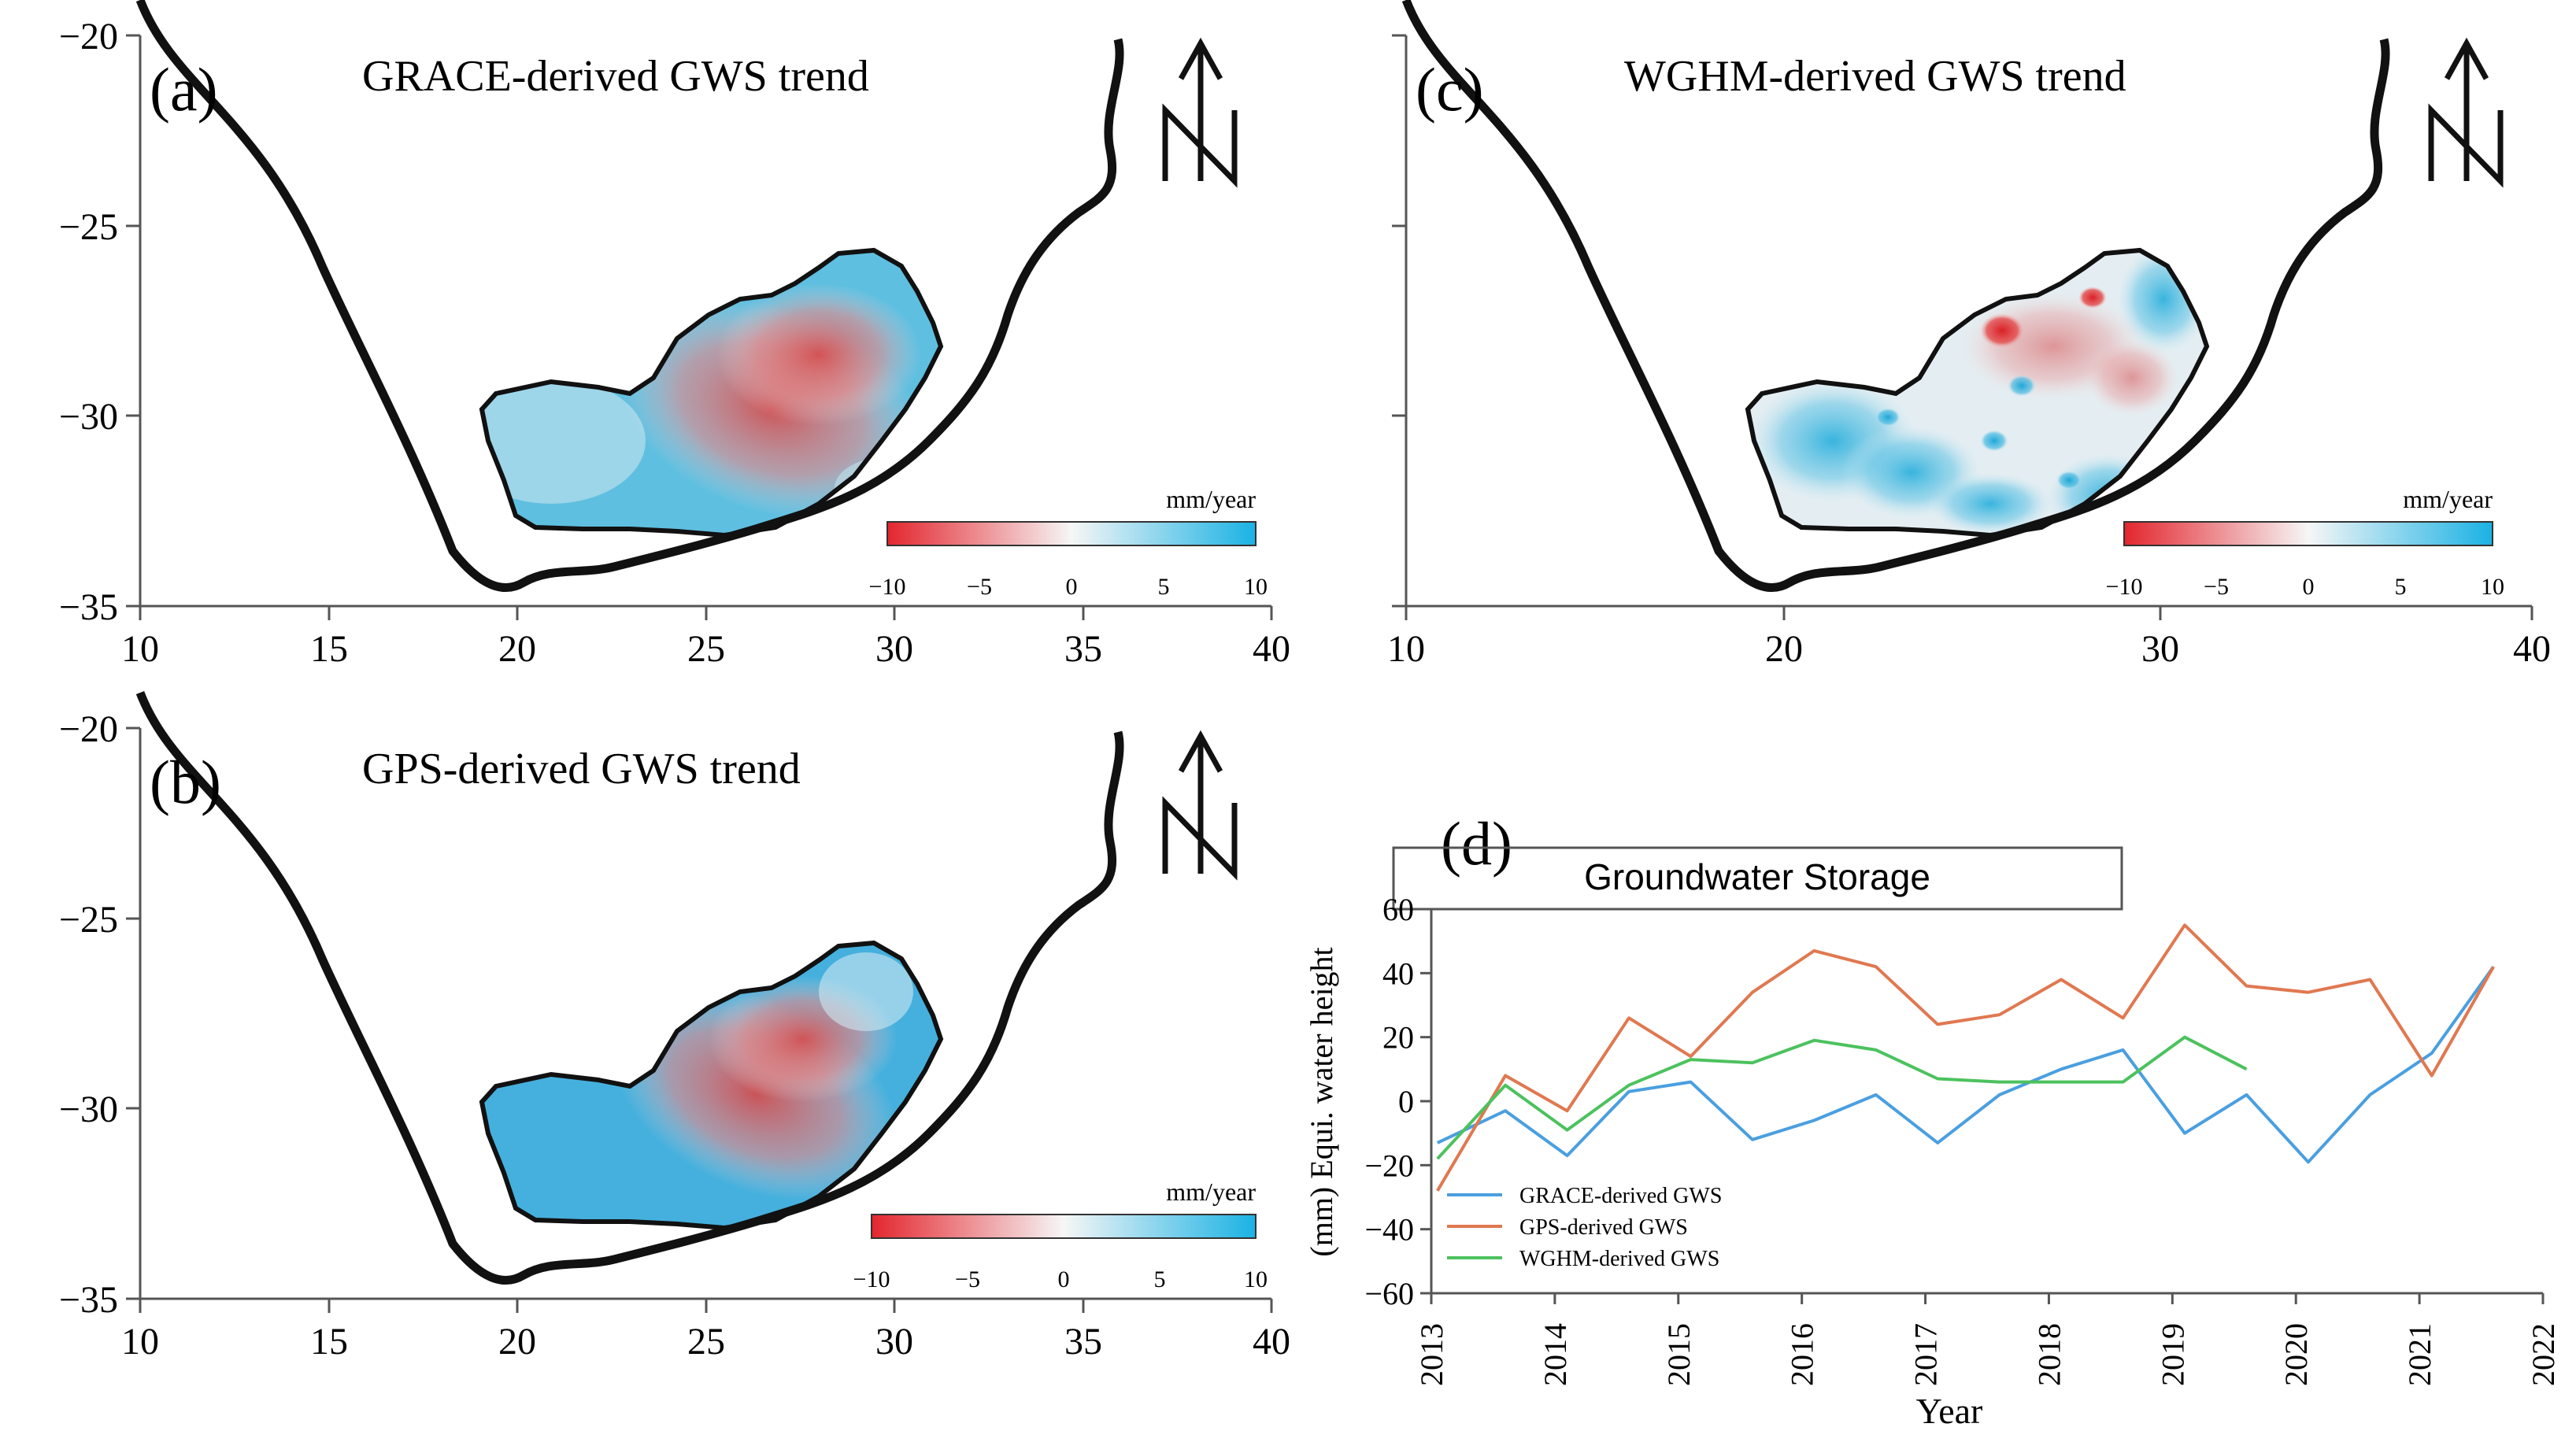  Describe the element at coordinates (1431, 1355) in the screenshot. I see `x-tick-label: 2013` at that location.